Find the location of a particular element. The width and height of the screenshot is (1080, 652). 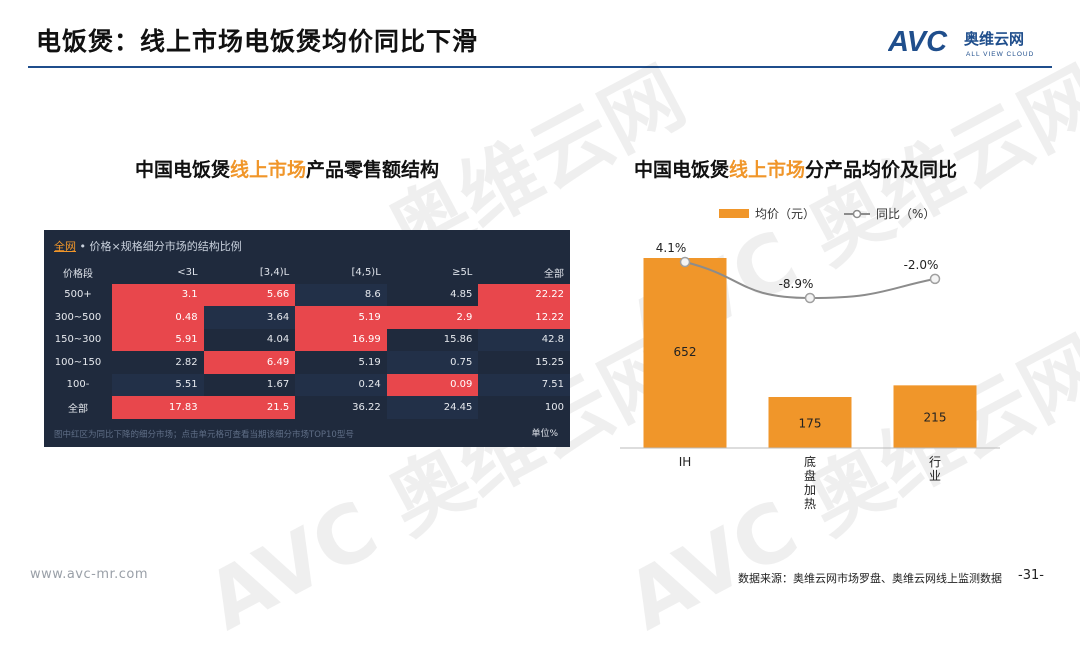

panel-header: 全网 • 价格×规格细分市场的结构比例 is located at coordinates (148, 246).